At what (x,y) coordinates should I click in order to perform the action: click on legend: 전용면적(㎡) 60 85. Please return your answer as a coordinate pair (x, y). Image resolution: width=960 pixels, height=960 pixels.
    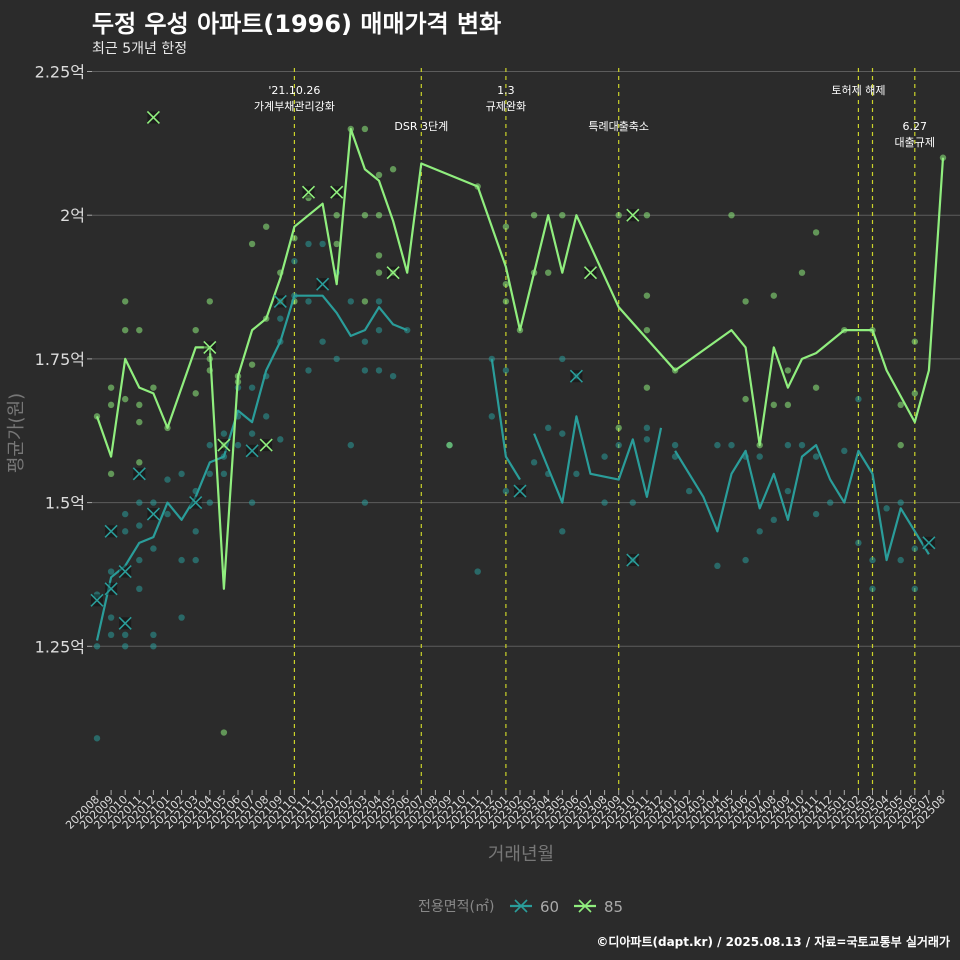
    Looking at the image, I should click on (520, 907).